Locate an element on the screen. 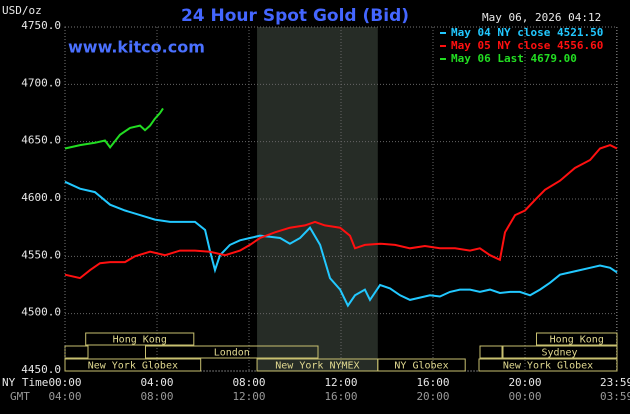  y-tick-label: 4450.0 is located at coordinates (41, 369).